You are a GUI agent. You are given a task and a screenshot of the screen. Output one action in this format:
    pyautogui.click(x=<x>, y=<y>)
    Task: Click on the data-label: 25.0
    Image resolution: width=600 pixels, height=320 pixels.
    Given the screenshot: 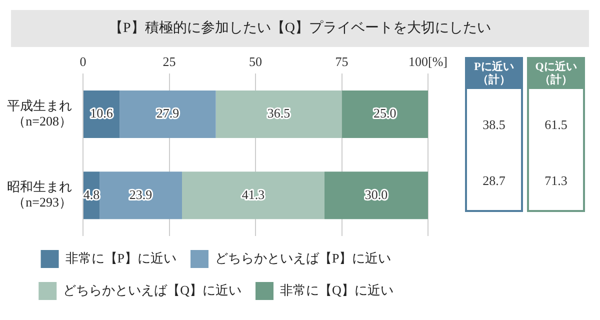 What is the action you would take?
    pyautogui.click(x=385, y=113)
    